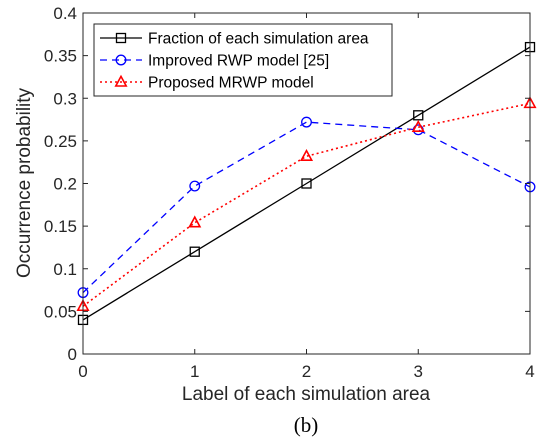  I want to click on legend-item-2: Improved RWP model [25], so click(214, 61).